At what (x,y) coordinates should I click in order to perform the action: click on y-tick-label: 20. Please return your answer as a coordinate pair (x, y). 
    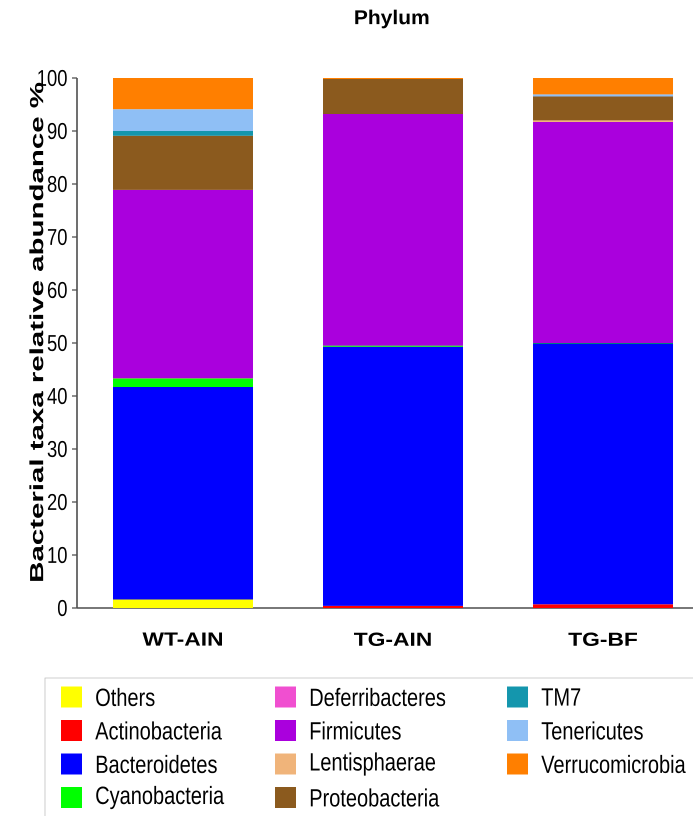
    Looking at the image, I should click on (57, 502).